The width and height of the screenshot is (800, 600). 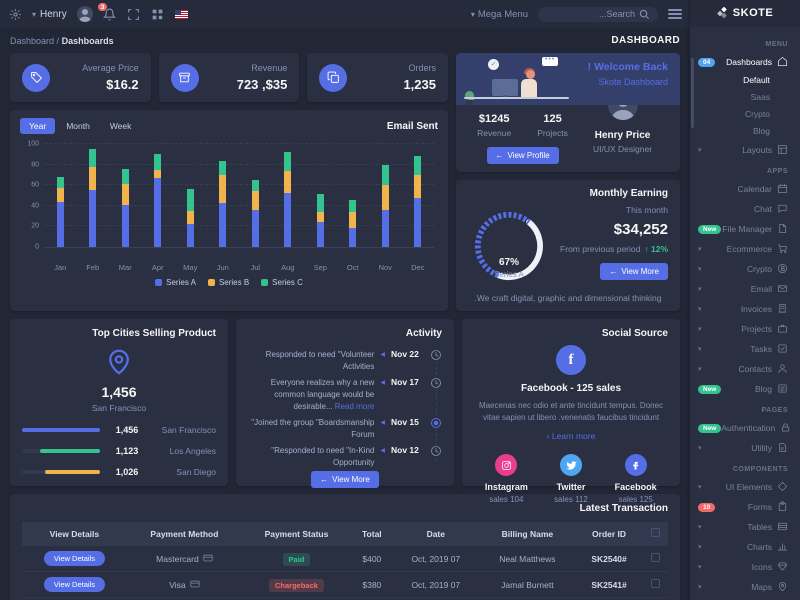 I want to click on social-network-facebook: Facebook sales 125, so click(x=635, y=479).